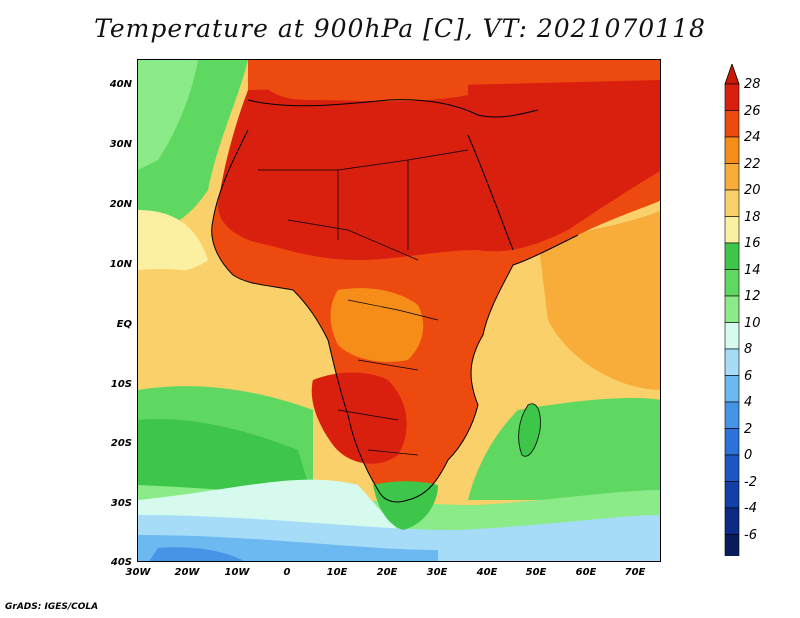 This screenshot has width=800, height=618. Describe the element at coordinates (193, 317) in the screenshot. I see `tropical-atlantic` at that location.